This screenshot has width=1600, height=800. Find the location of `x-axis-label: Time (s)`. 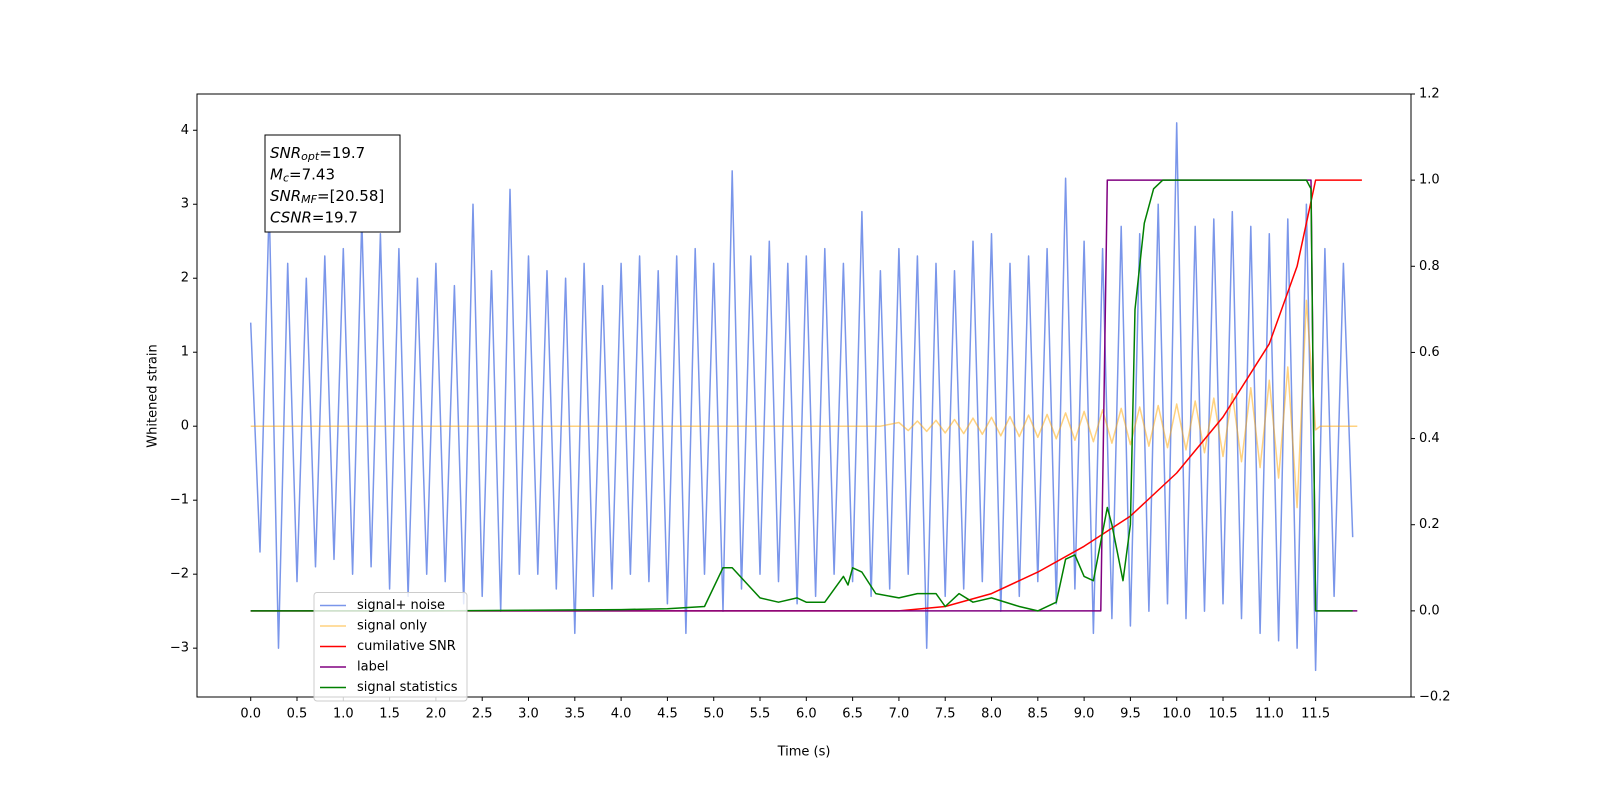

x-axis-label: Time (s) is located at coordinates (804, 752).